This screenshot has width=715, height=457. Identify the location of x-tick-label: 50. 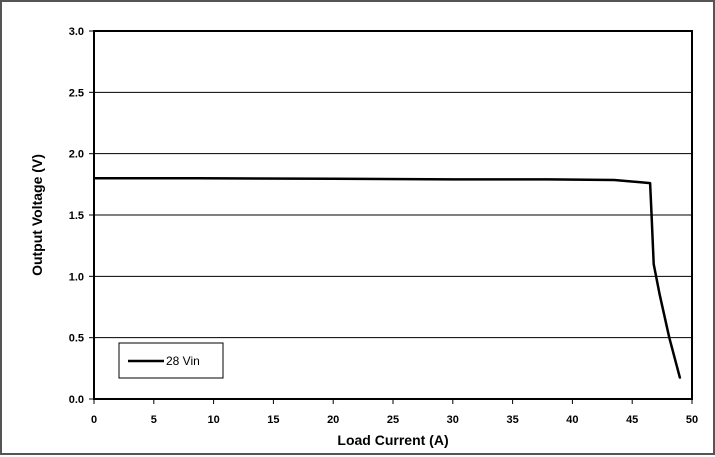
(692, 420).